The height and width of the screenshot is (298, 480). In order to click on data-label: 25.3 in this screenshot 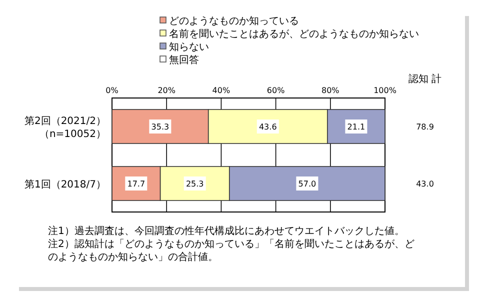, I will do `click(195, 184)`.